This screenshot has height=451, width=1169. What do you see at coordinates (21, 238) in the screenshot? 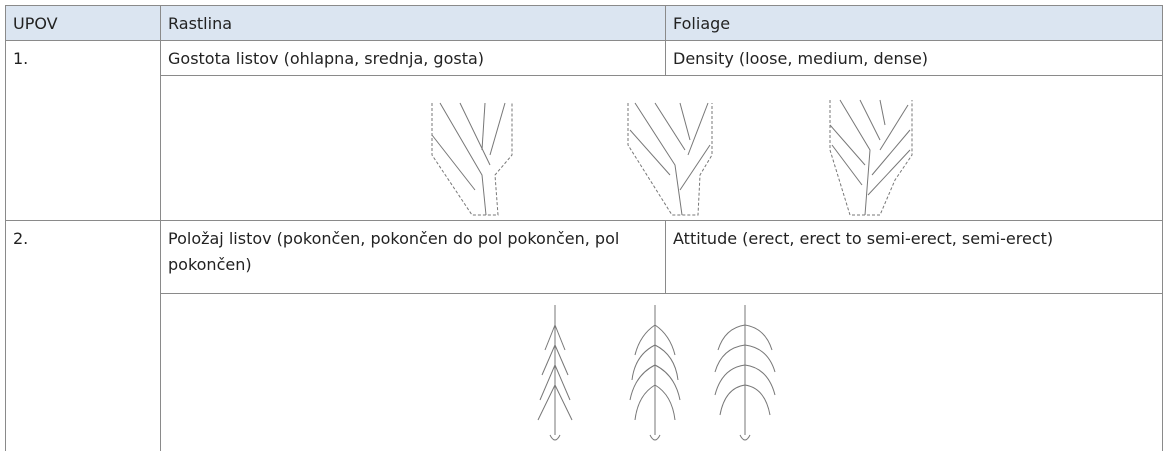
I see `cell: 2.` at bounding box center [21, 238].